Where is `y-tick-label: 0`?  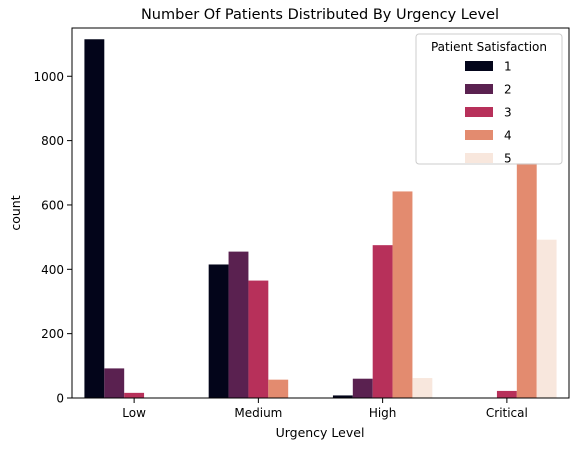 y-tick-label: 0 is located at coordinates (60, 399).